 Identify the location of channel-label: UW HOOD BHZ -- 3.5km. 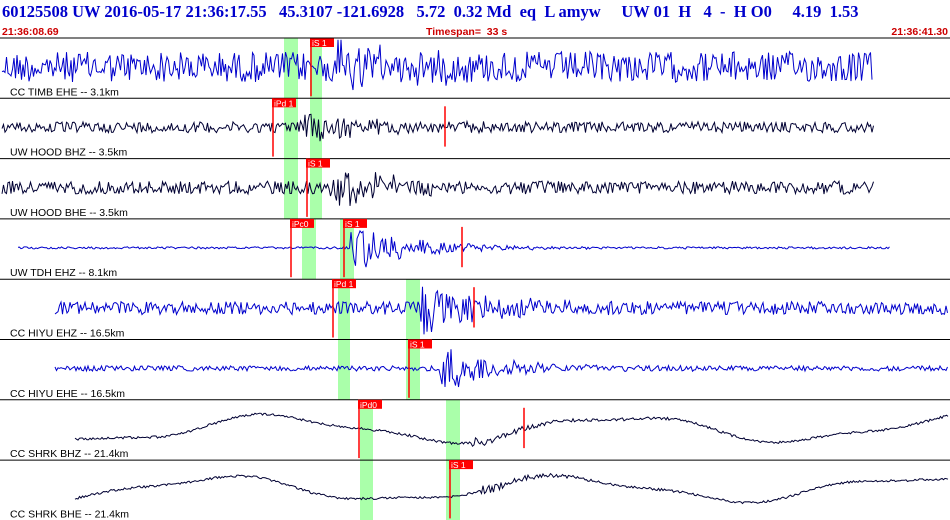
(69, 153).